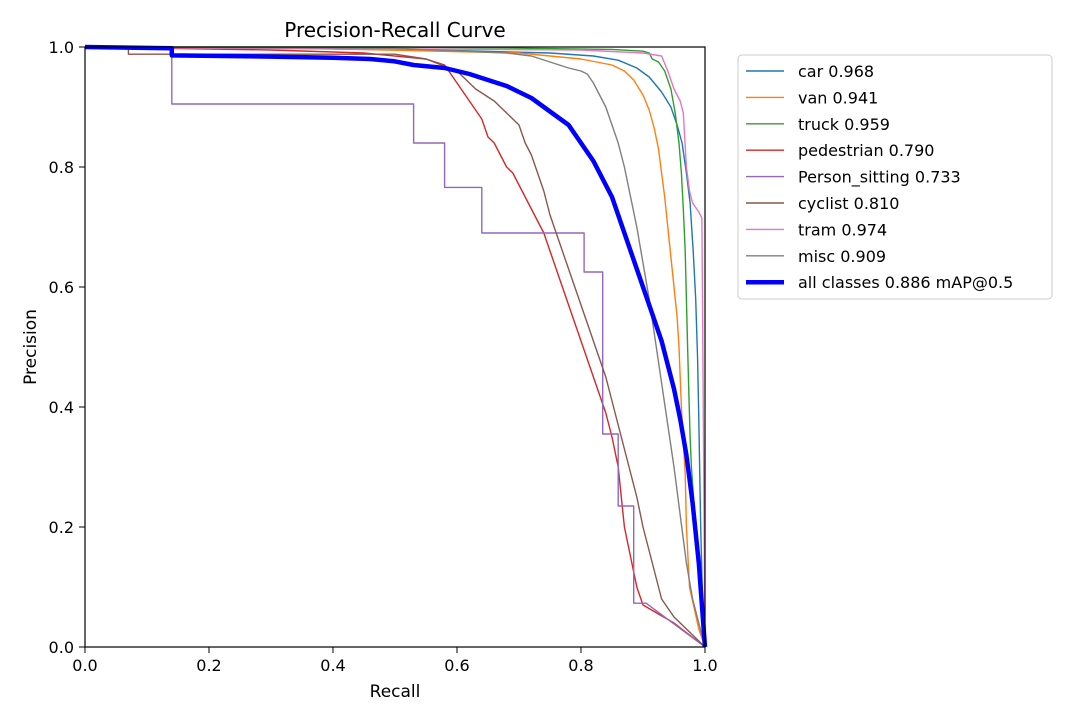 This screenshot has width=1080, height=720. I want to click on y-tick-label: 0.0, so click(61, 647).